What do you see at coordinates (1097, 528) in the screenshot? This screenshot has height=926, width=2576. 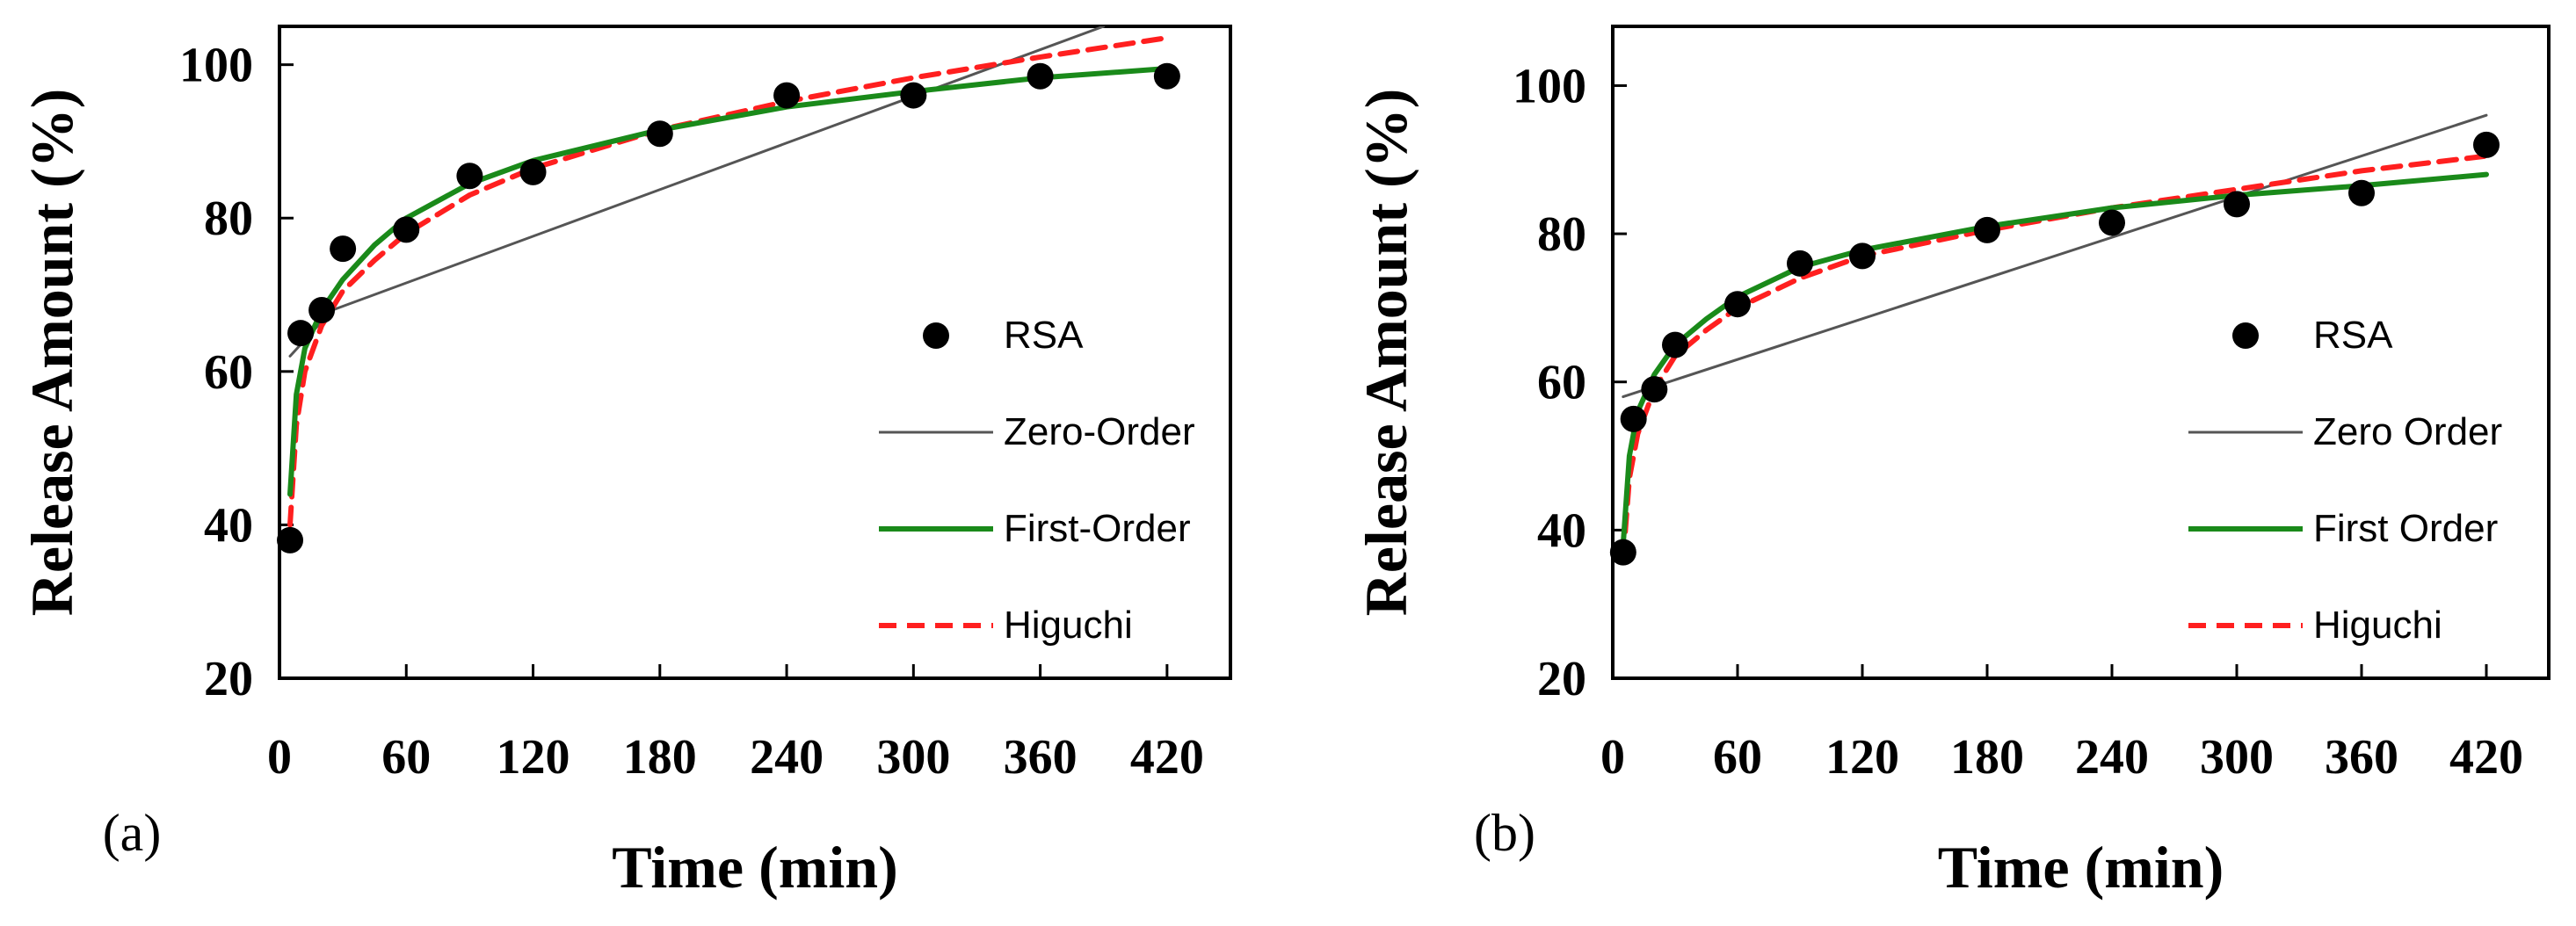 I see `legend-label: First-Order` at bounding box center [1097, 528].